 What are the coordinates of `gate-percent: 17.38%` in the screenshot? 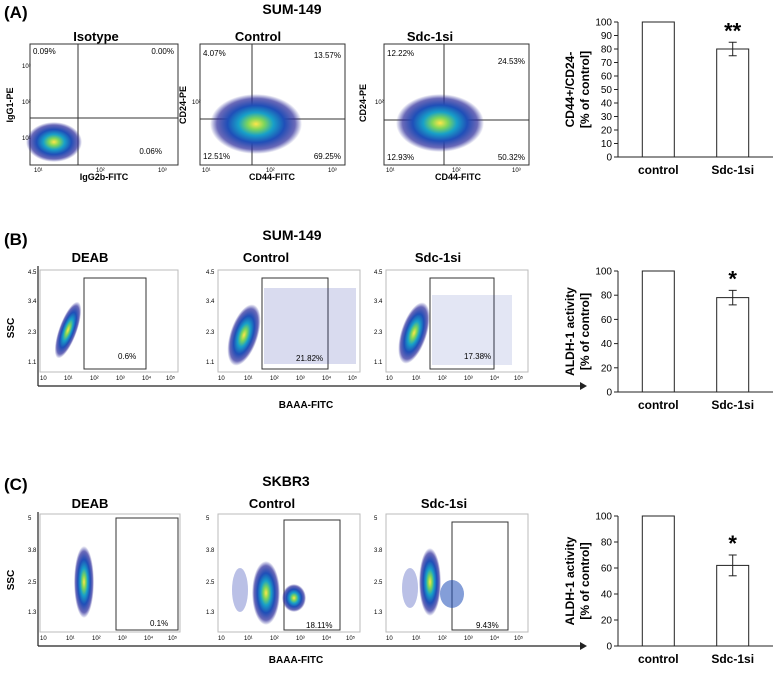 It's located at (477, 356).